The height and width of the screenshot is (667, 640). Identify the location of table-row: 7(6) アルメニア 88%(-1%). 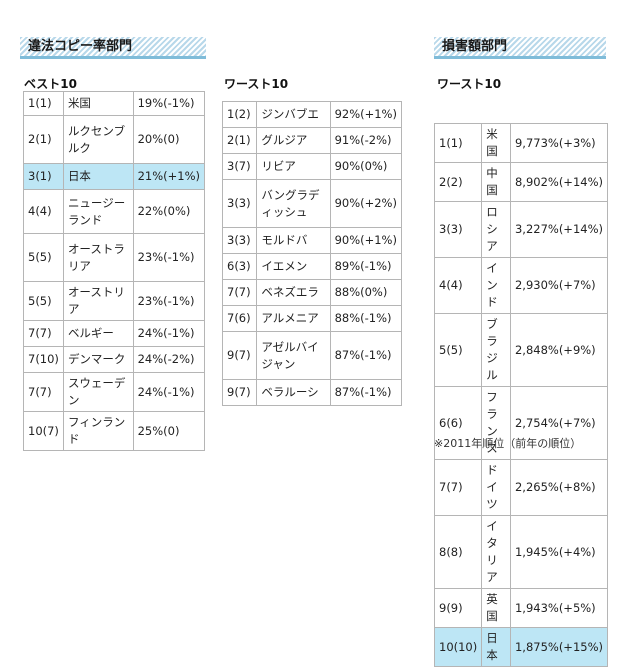
(312, 318).